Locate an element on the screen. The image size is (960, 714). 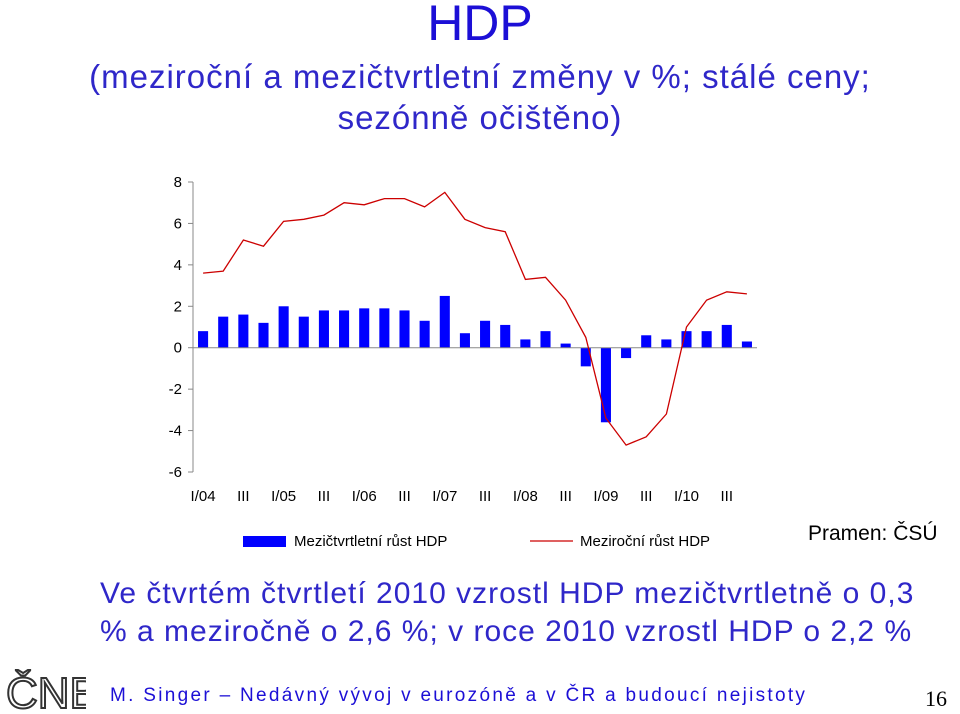
y-tick-label: 8 is located at coordinates (178, 182).